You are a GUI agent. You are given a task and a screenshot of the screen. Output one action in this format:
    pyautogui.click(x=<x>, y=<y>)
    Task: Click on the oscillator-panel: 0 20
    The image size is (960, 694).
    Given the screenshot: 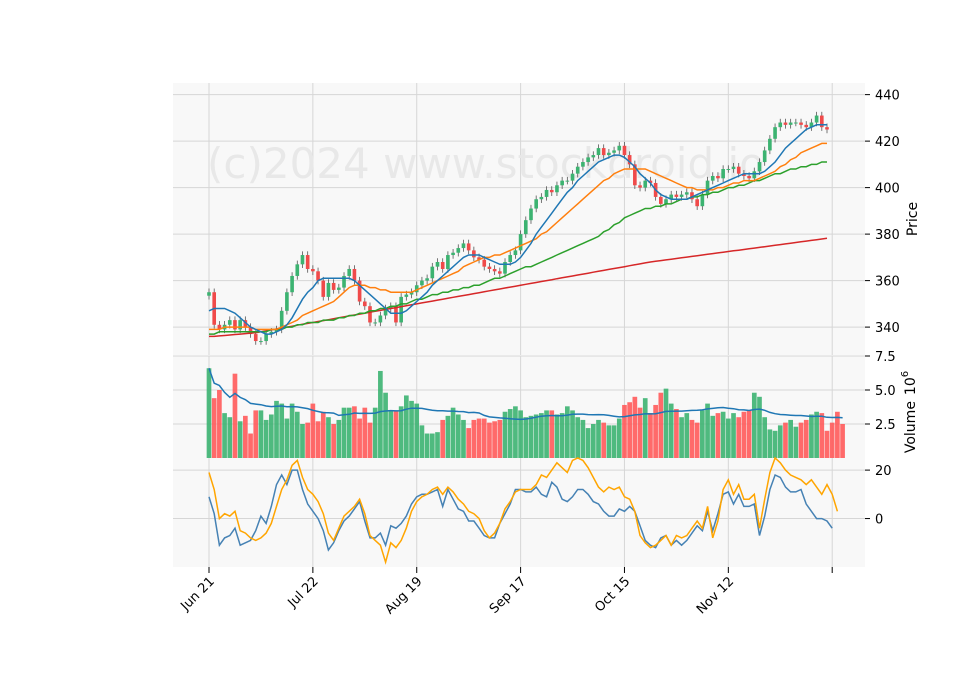 What is the action you would take?
    pyautogui.click(x=532, y=511)
    